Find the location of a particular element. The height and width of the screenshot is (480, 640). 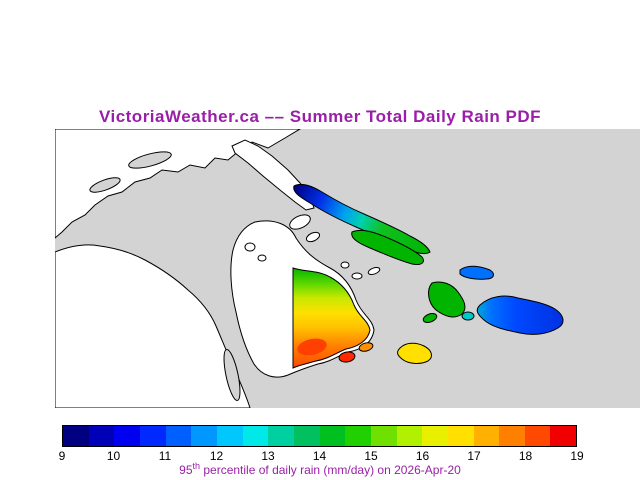

rain-region-orange-islet is located at coordinates (366, 347).